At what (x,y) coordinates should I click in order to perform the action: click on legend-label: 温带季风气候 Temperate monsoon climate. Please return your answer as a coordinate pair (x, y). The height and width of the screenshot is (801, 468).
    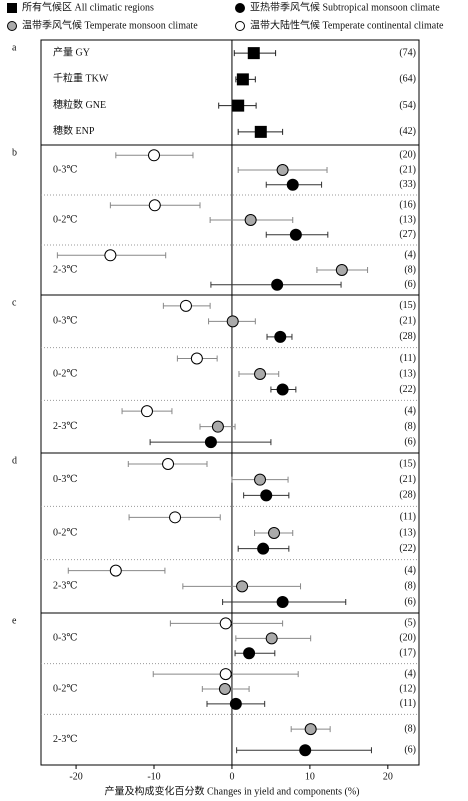
    Looking at the image, I should click on (110, 24).